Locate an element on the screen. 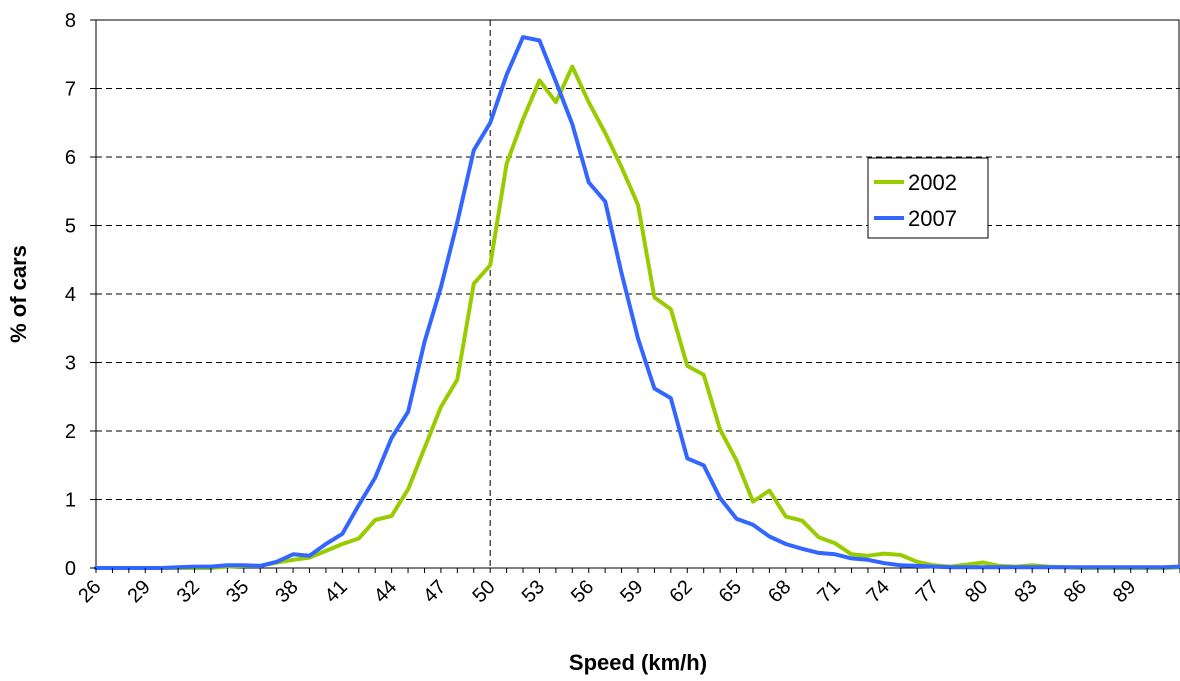  y-tick-label: 5 is located at coordinates (70, 227).